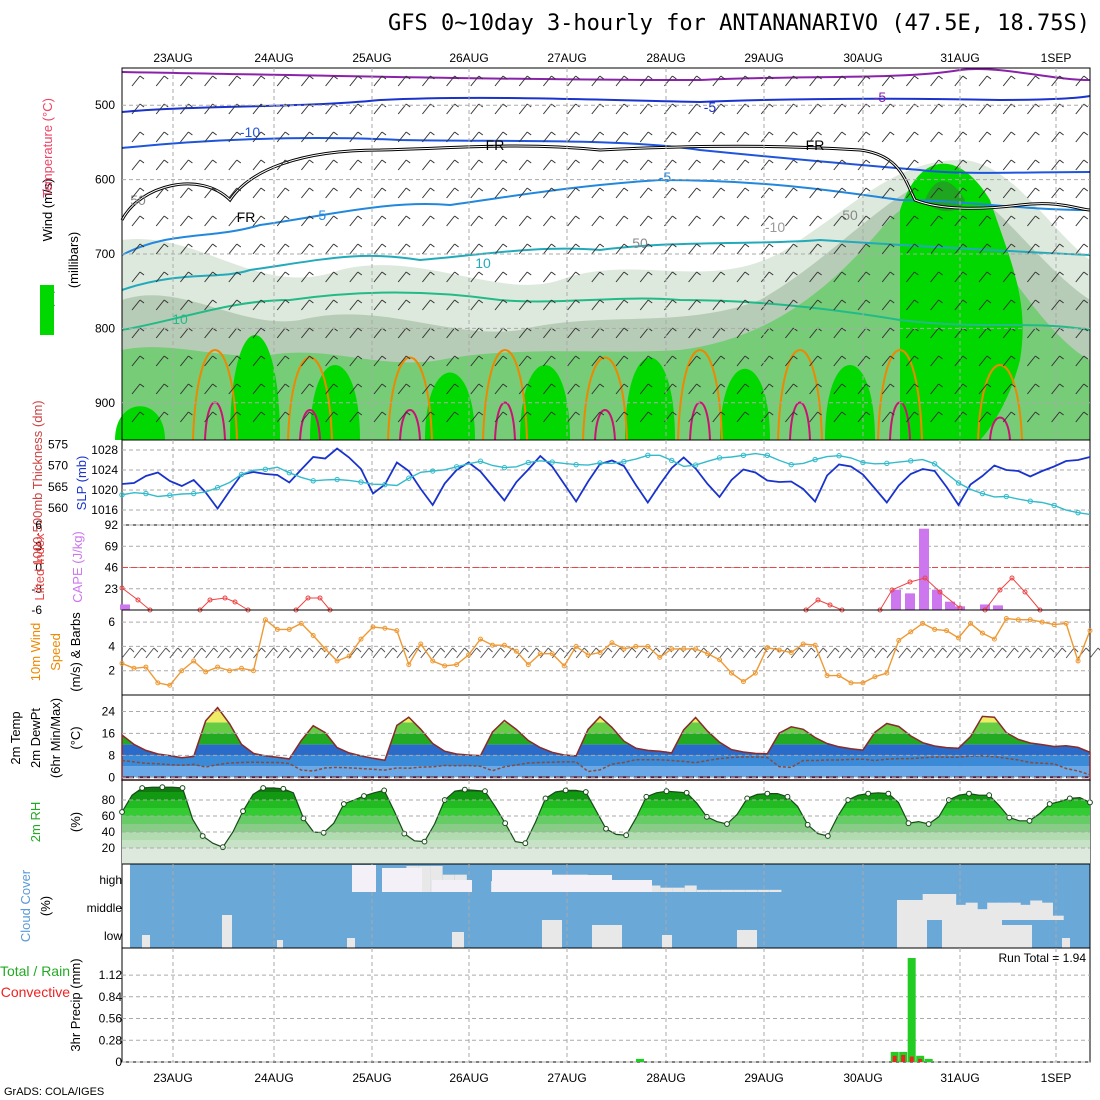  I want to click on rh-band, so click(606, 820).